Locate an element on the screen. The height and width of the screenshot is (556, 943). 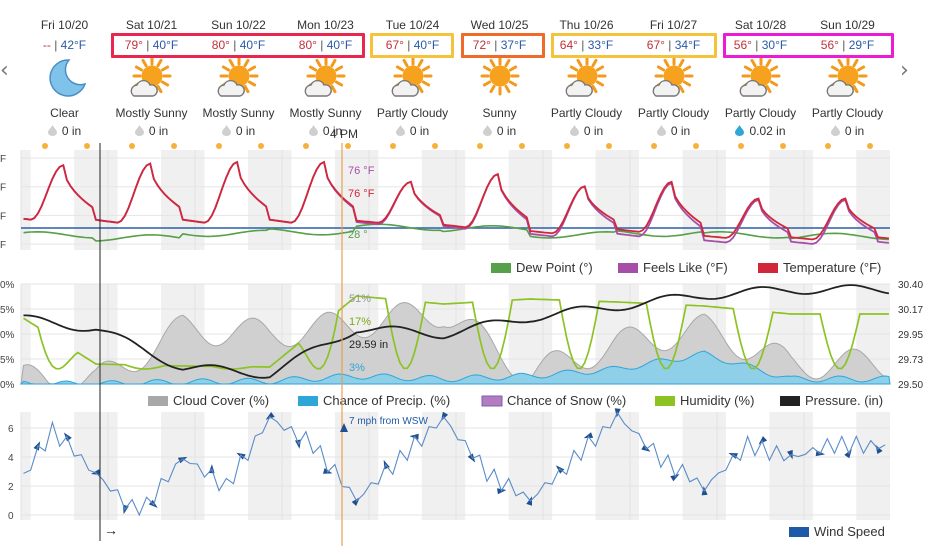
low-temp: 33°F is located at coordinates (600, 45).